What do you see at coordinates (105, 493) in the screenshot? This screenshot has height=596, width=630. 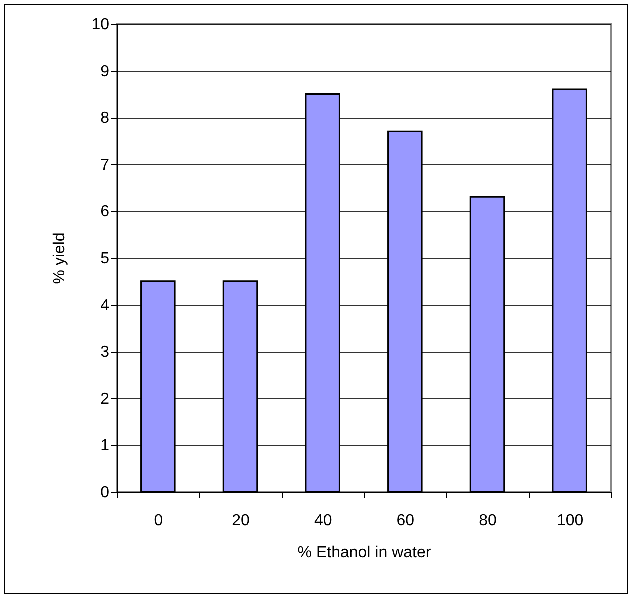 I see `y-tick-label: 0` at bounding box center [105, 493].